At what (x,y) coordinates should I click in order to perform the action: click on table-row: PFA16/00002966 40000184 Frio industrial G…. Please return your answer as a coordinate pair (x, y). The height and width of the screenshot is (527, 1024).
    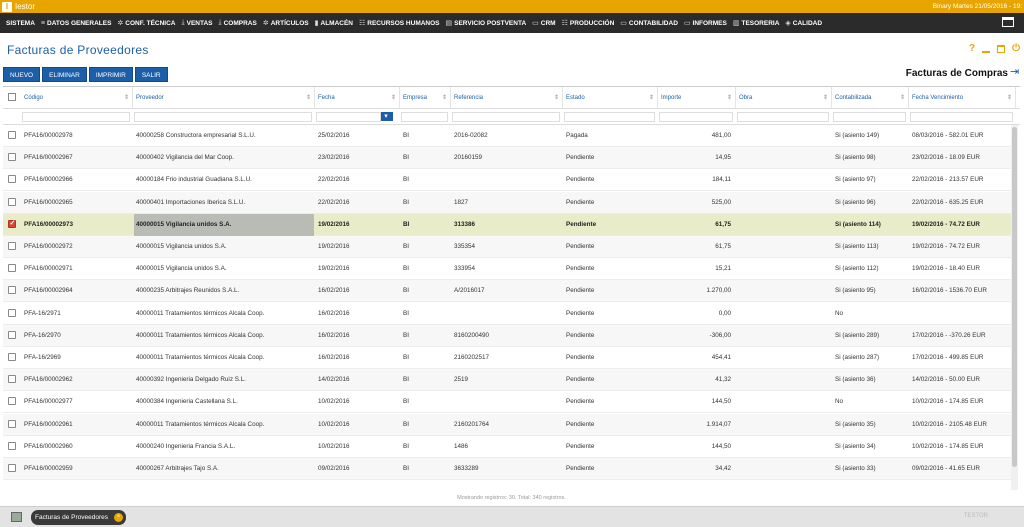
    Looking at the image, I should click on (507, 180).